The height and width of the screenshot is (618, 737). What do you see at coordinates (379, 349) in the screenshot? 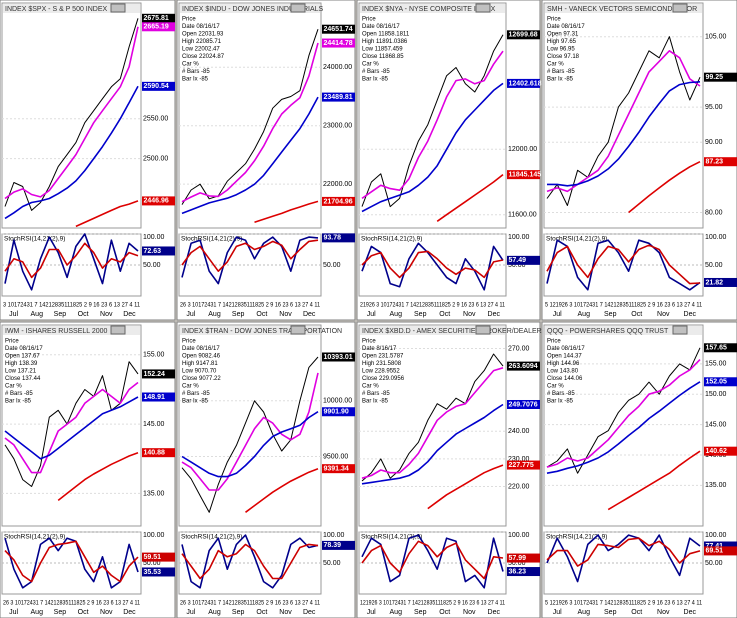
I see `info-line: Date 8/16/17` at bounding box center [379, 349].